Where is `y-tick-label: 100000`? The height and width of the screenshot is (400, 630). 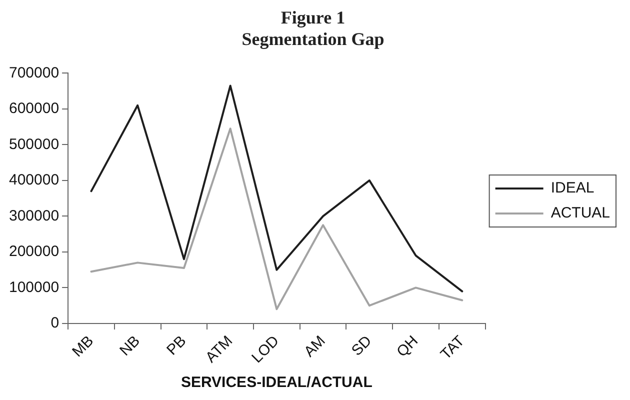 y-tick-label: 100000 is located at coordinates (34, 287).